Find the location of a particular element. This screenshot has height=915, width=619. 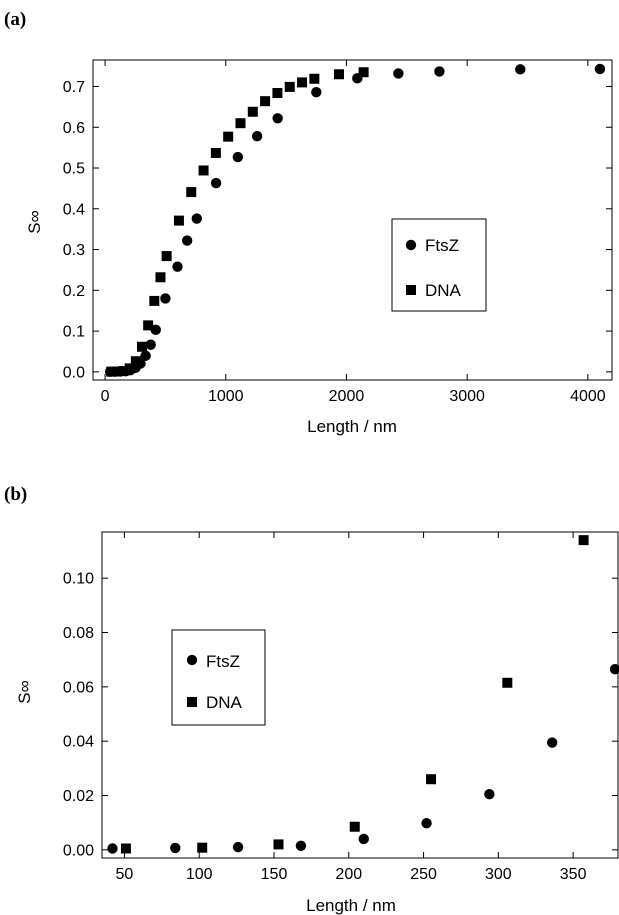

panel-b-x-tick-label: 150 is located at coordinates (274, 874).